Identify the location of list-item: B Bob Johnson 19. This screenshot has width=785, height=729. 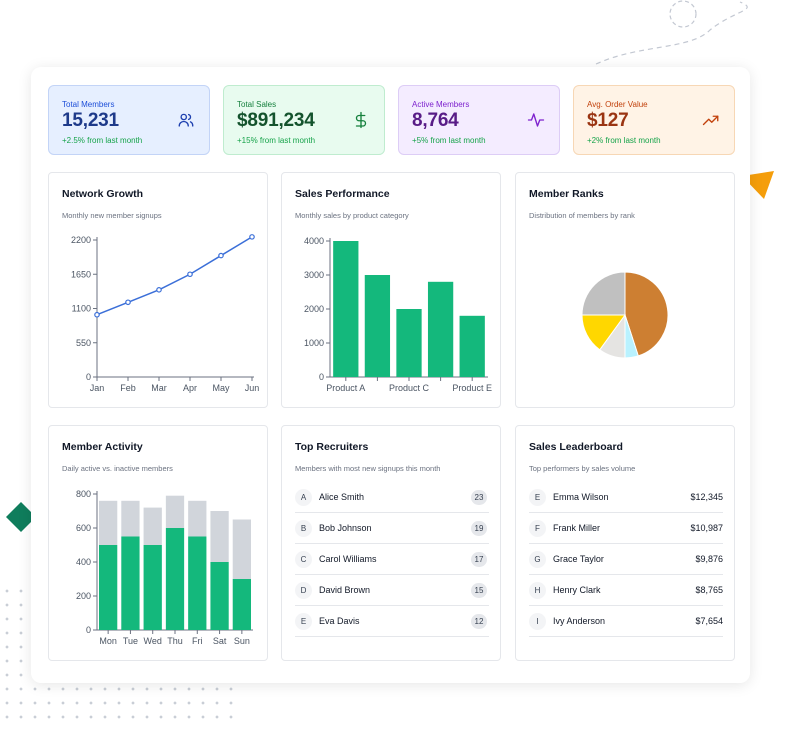
(392, 528).